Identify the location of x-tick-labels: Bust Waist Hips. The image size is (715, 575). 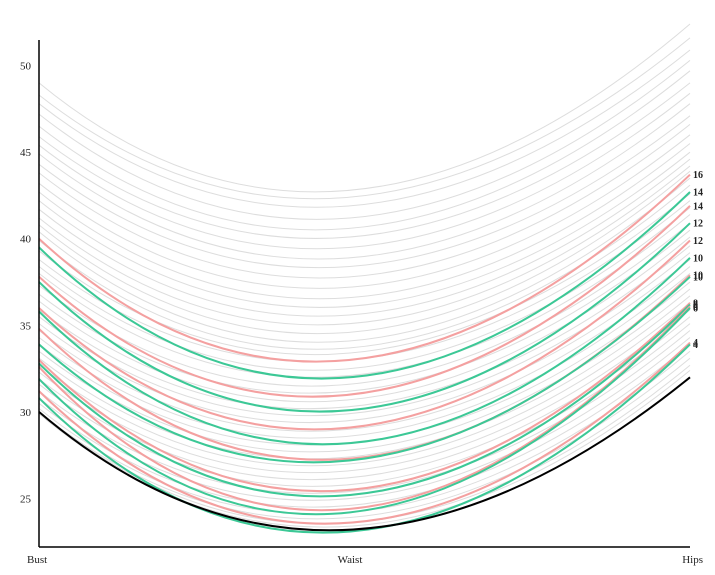
(365, 560).